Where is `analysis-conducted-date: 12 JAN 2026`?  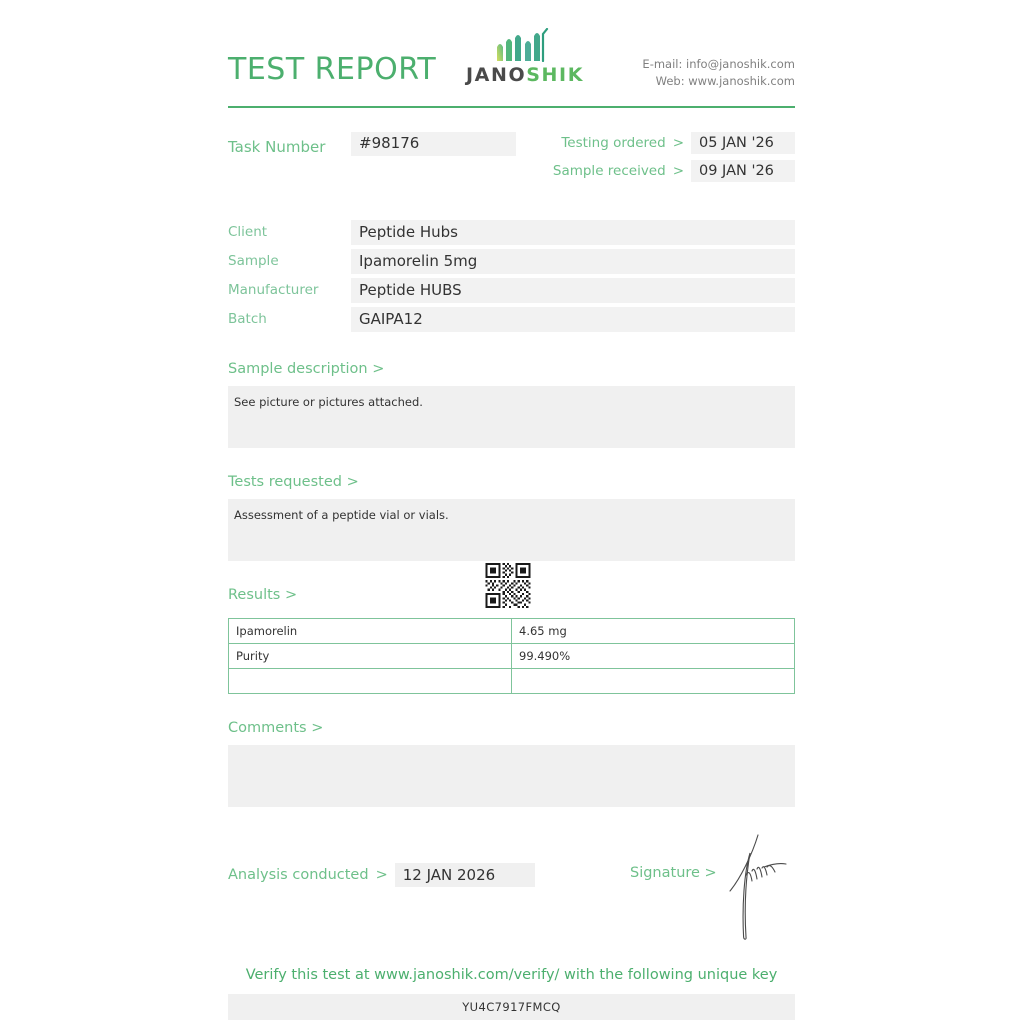
analysis-conducted-date: 12 JAN 2026 is located at coordinates (464, 875).